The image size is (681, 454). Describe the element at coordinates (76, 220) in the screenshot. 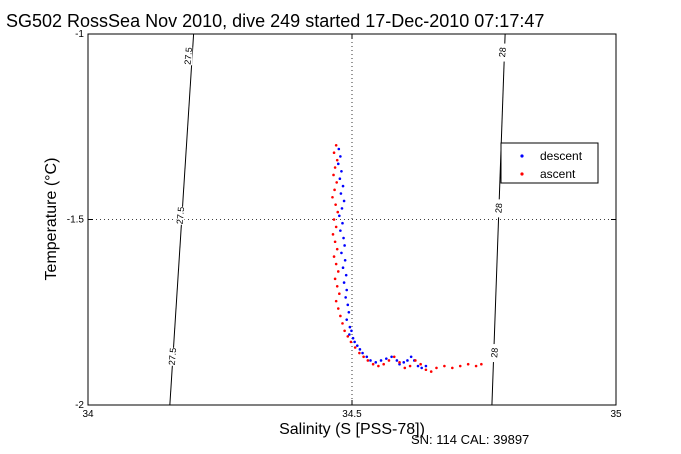

I see `y-tick-label: -1.5` at that location.